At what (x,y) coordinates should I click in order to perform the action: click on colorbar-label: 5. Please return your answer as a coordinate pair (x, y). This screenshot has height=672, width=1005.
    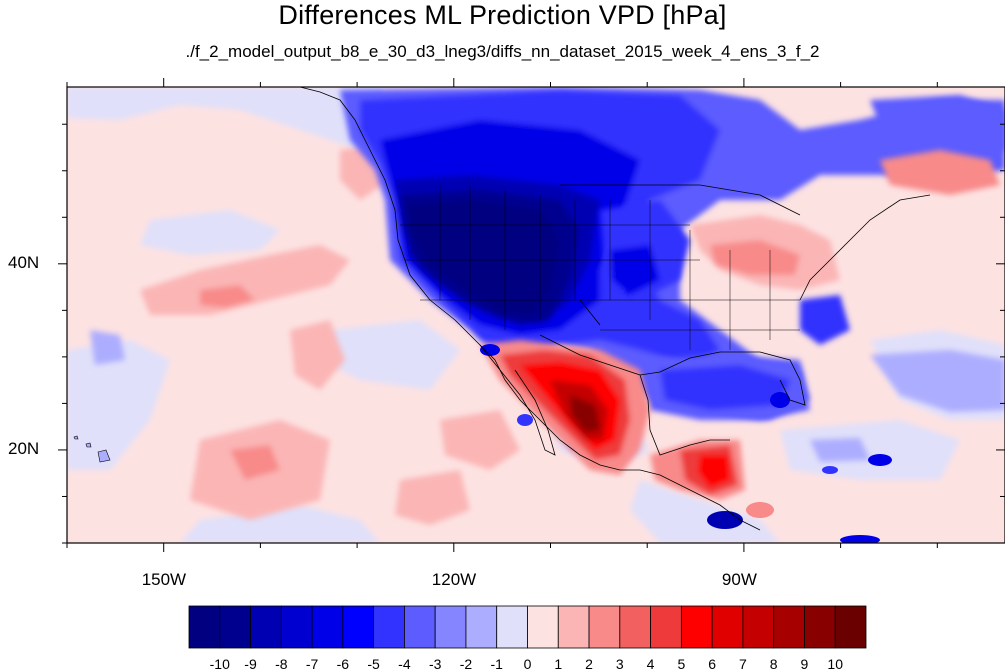
    Looking at the image, I should click on (681, 664).